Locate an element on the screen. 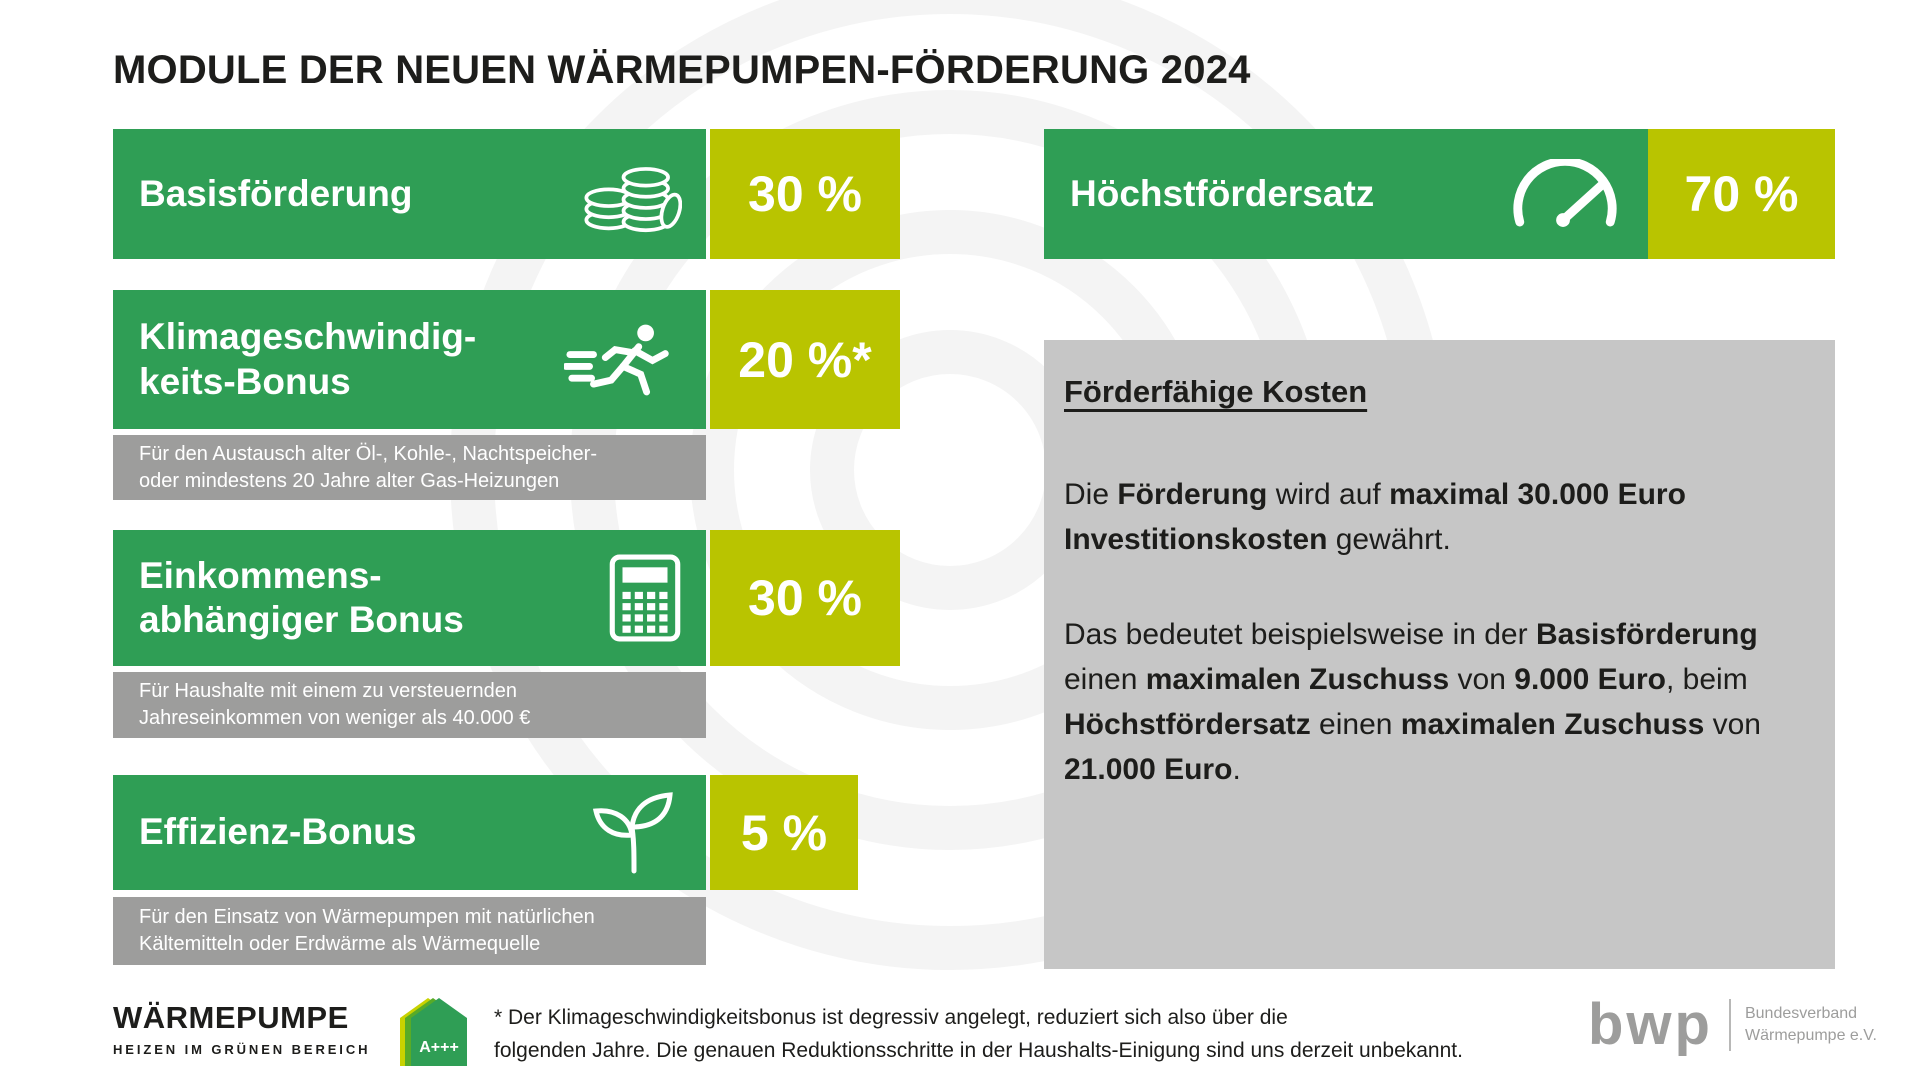 The width and height of the screenshot is (1920, 1080). brand-waermepumpe: WÄRMEPUMPE HEIZEN IM GRÜNEN BEREICH A+++ is located at coordinates (290, 1035).